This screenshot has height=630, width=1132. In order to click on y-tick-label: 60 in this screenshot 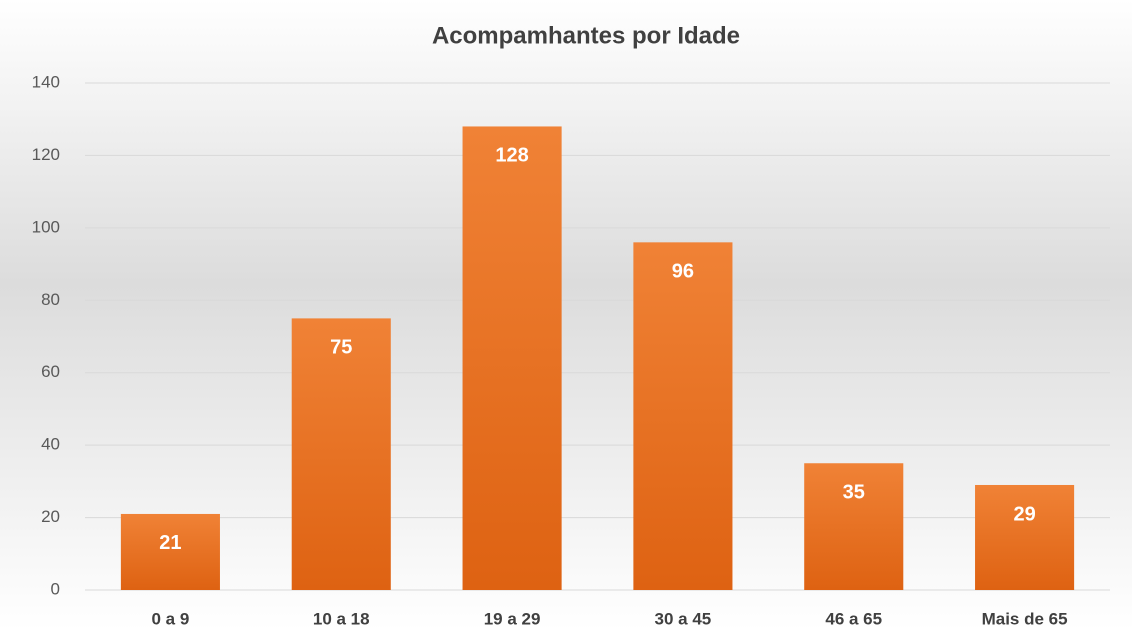, I will do `click(50, 371)`.